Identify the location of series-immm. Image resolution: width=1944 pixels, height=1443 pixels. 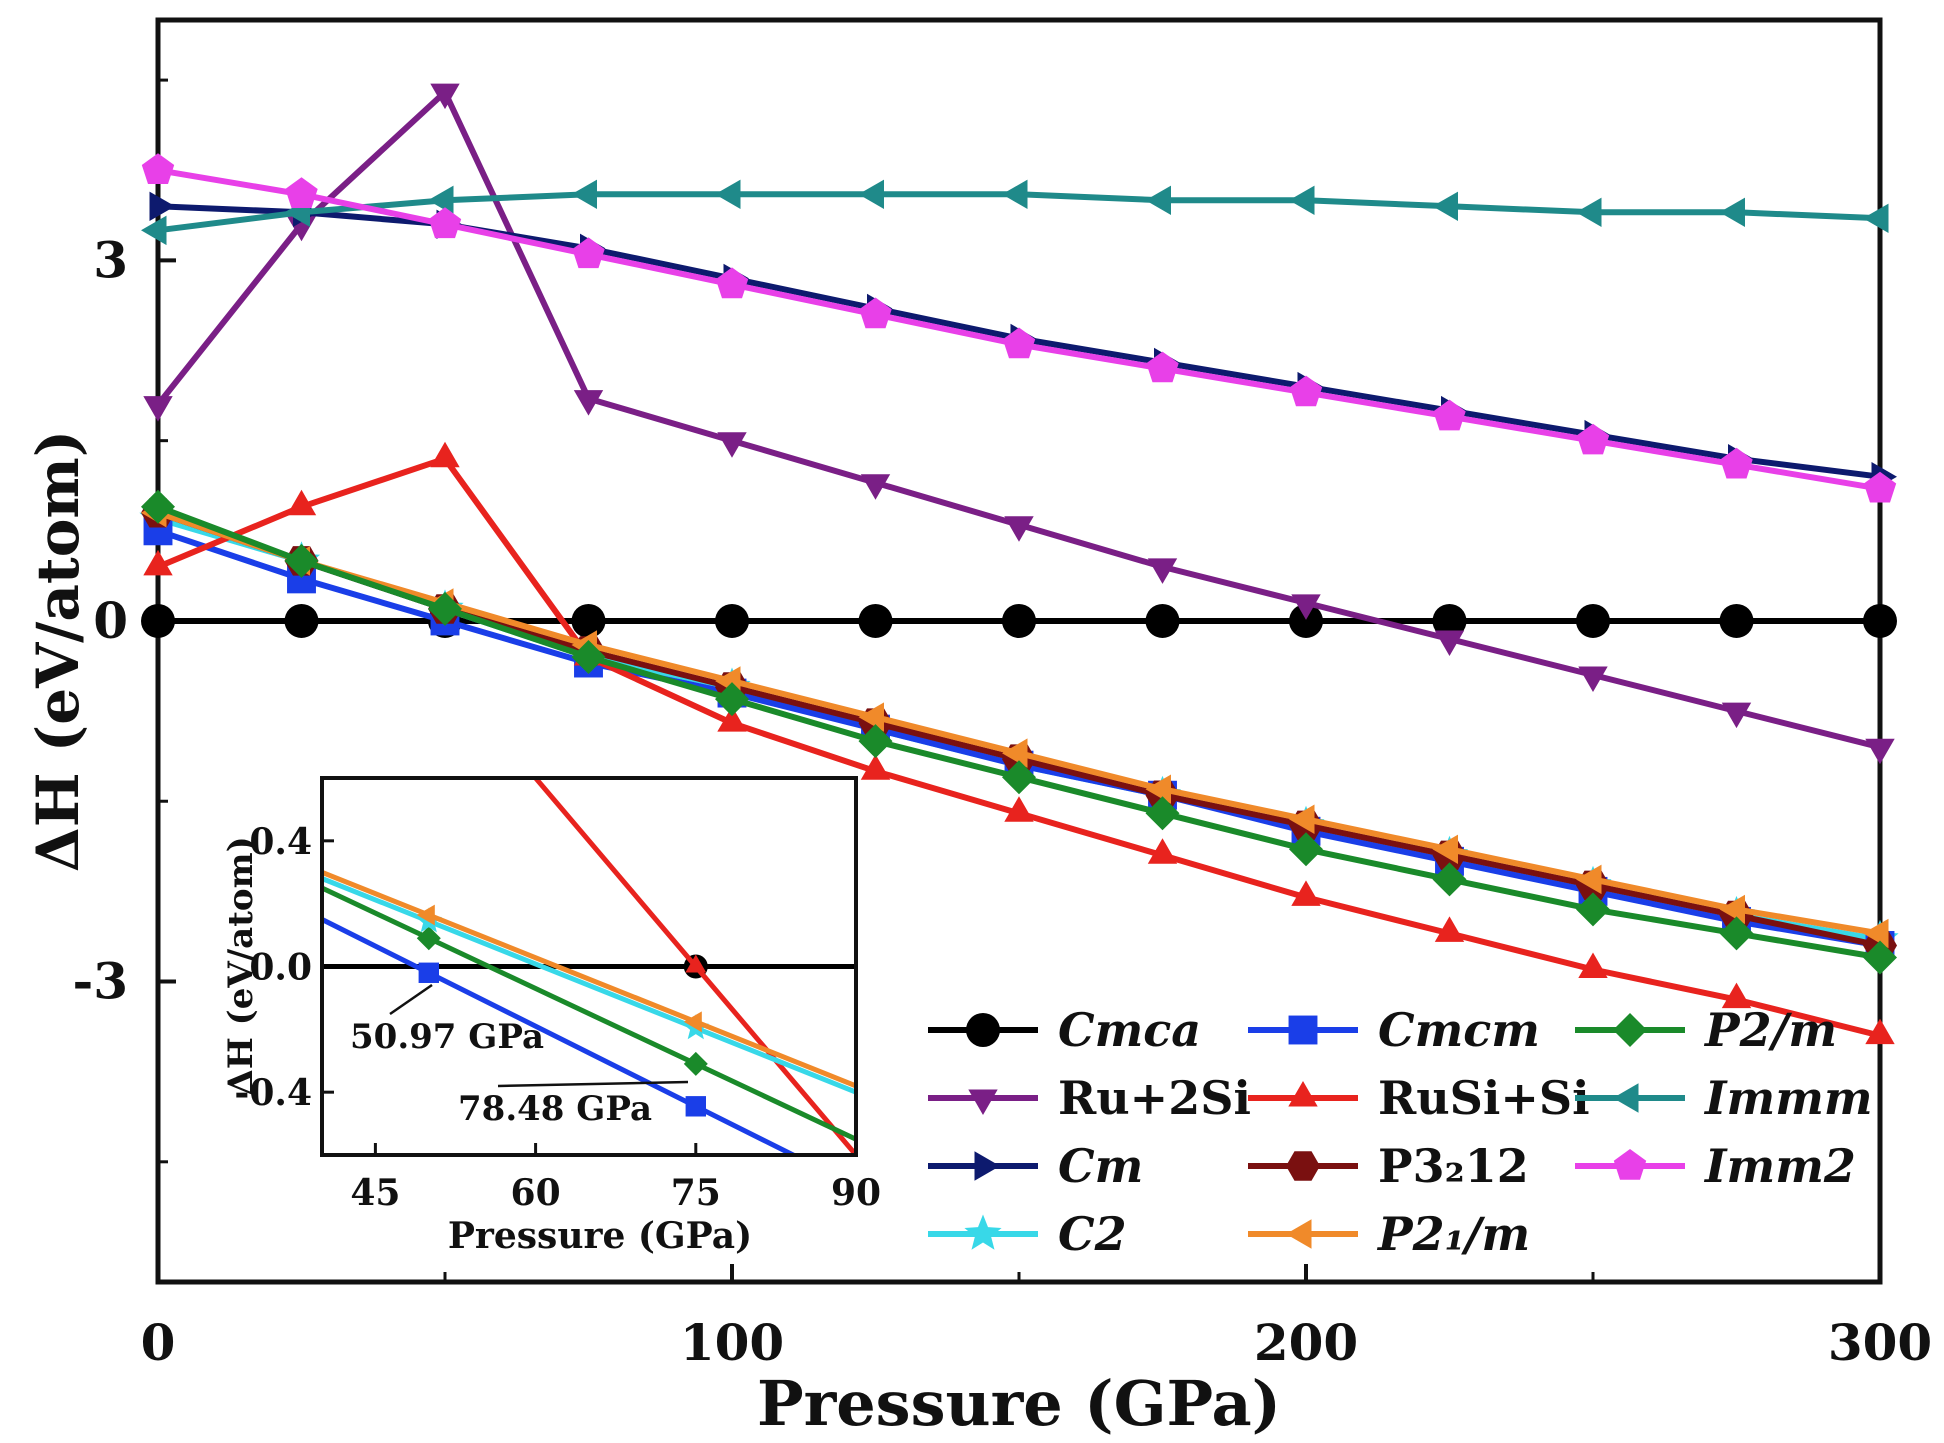
(1015, 212).